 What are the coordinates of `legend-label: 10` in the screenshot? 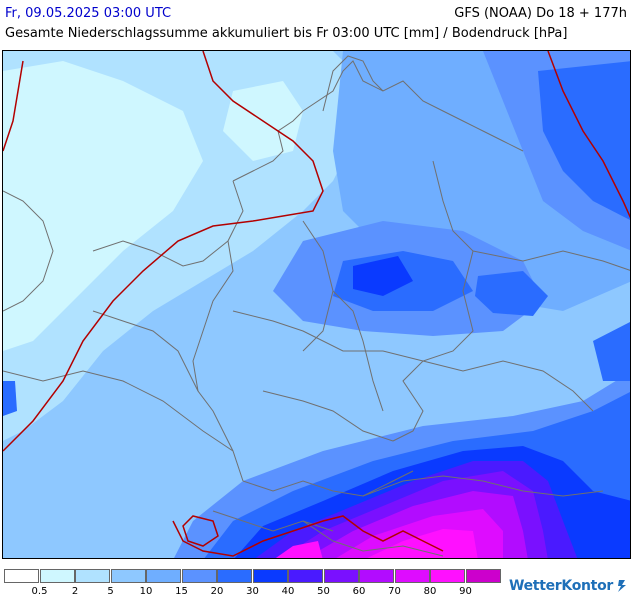 It's located at (146, 591).